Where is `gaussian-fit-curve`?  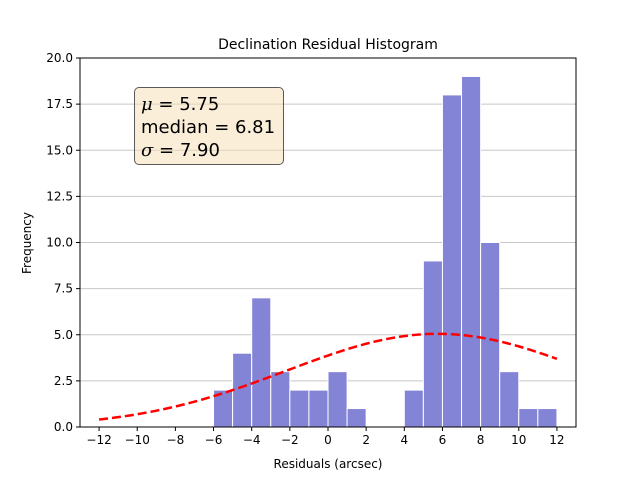
gaussian-fit-curve is located at coordinates (328, 376).